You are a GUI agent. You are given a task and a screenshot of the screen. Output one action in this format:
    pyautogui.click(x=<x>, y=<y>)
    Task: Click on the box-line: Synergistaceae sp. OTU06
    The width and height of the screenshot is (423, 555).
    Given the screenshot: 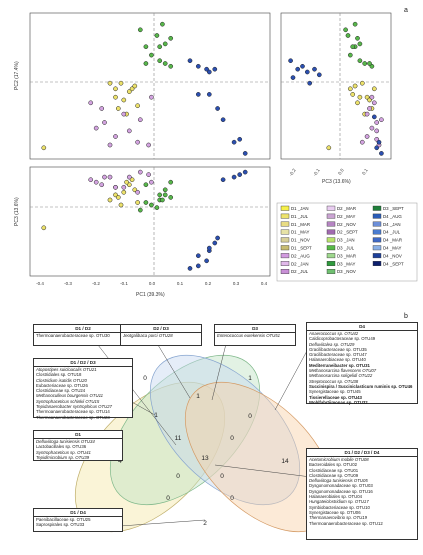 What is the action you would take?
    pyautogui.click(x=335, y=512)
    